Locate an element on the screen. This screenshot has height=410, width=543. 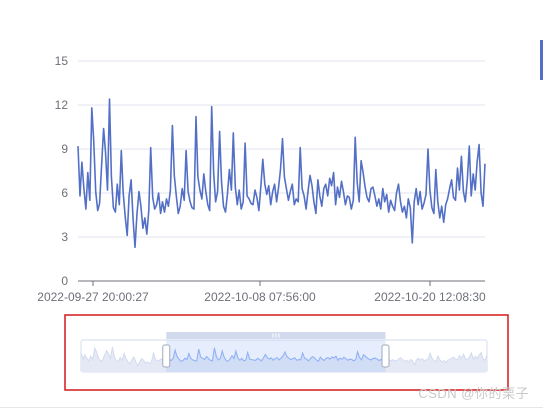
y-axis: 0 3 6 9 12 15 is located at coordinates (62, 171).